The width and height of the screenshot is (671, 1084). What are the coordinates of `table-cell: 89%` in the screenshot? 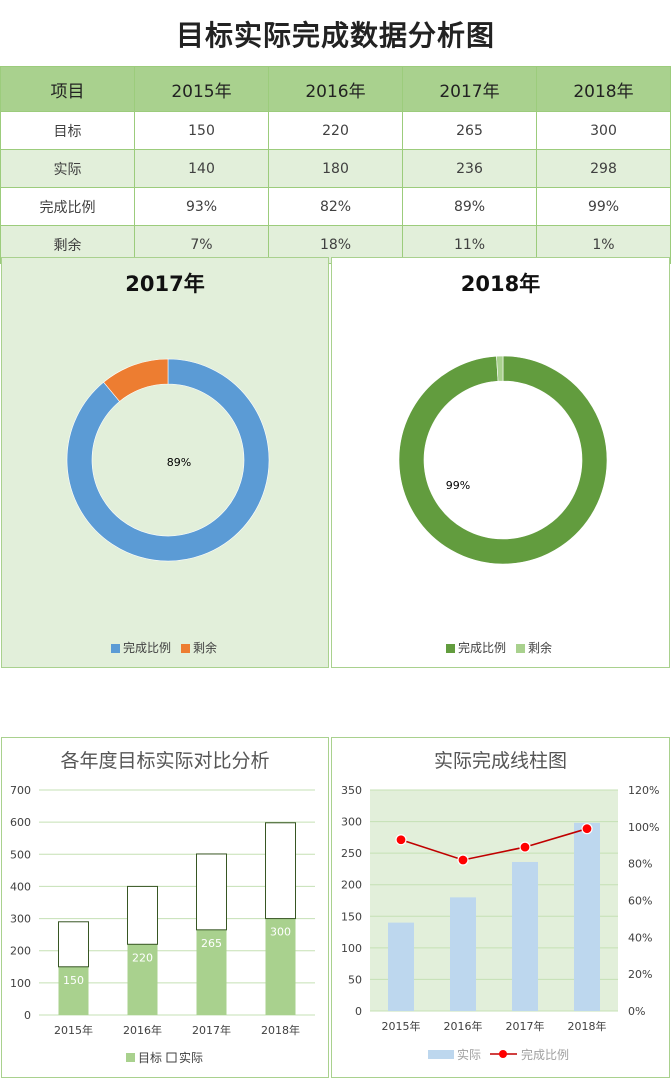 It's located at (469, 206).